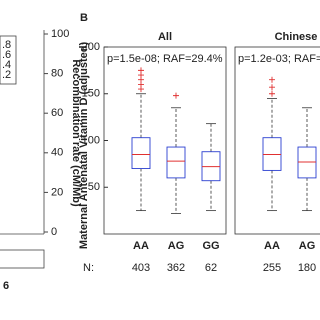 The height and width of the screenshot is (320, 320). Describe the element at coordinates (279, 59) in the screenshot. I see `annotation: p=1.2e-03; RAF=` at that location.